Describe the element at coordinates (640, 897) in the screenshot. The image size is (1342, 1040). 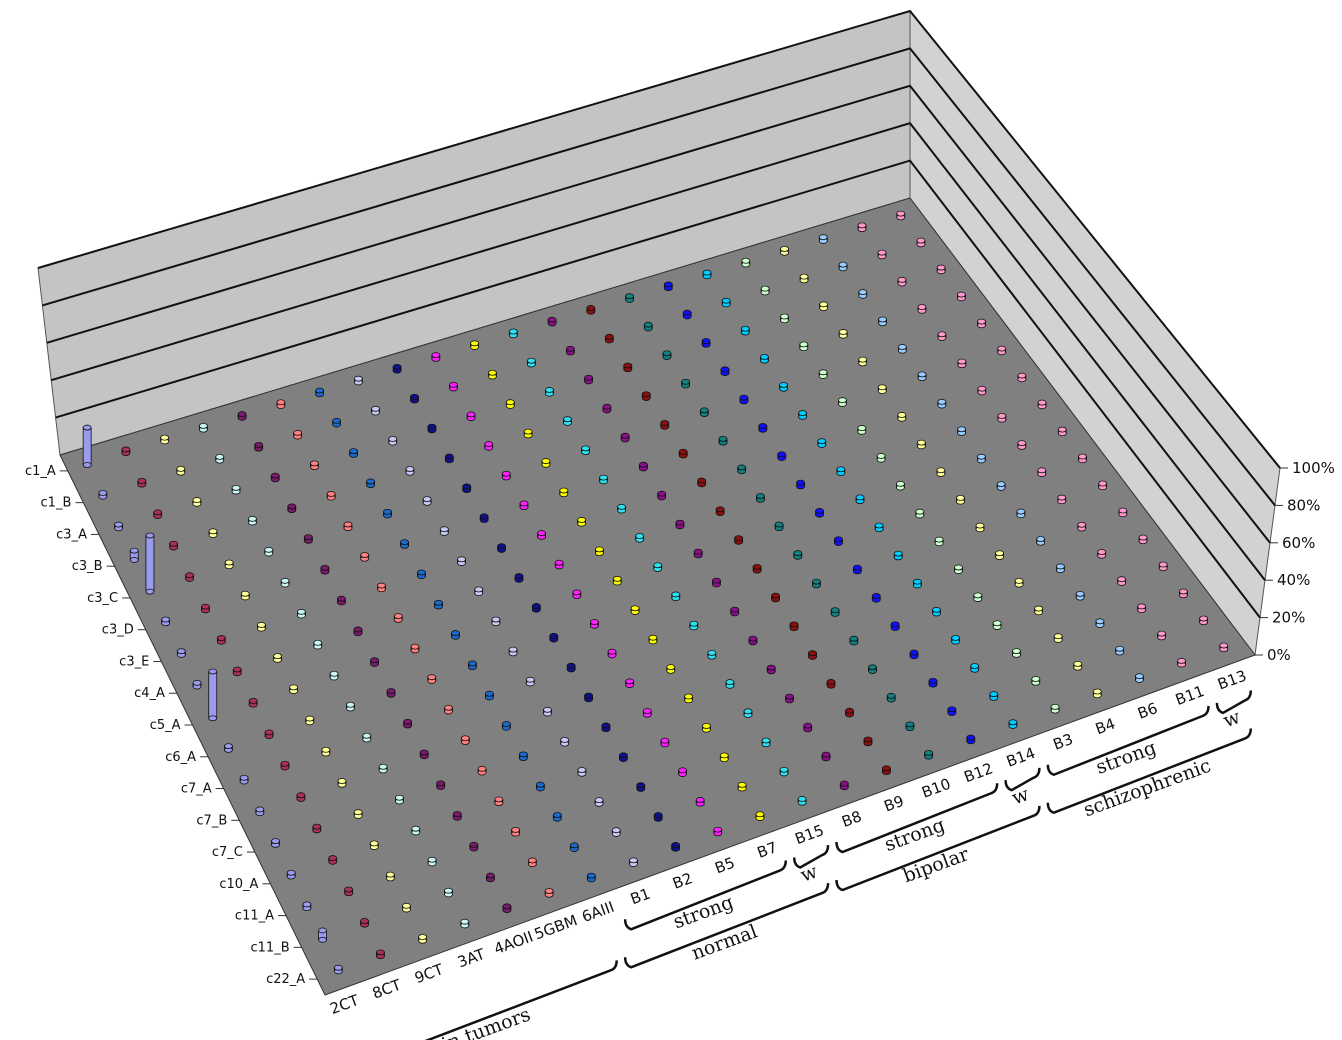
I see `column-label: B1` at that location.